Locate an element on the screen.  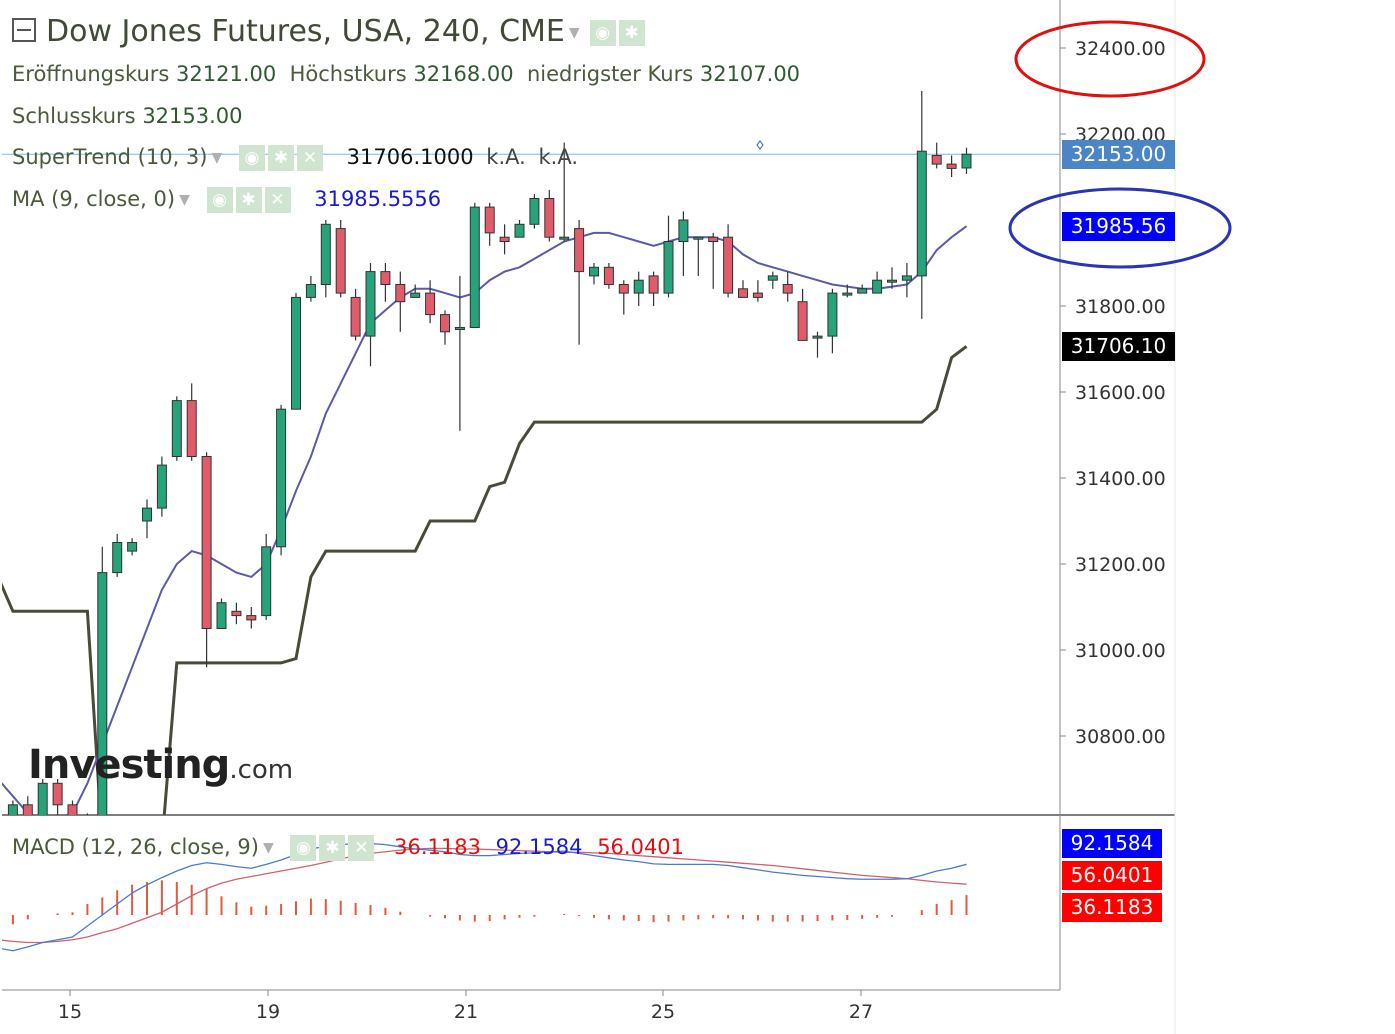
macd-signal-value: 56.0401 is located at coordinates (641, 847).